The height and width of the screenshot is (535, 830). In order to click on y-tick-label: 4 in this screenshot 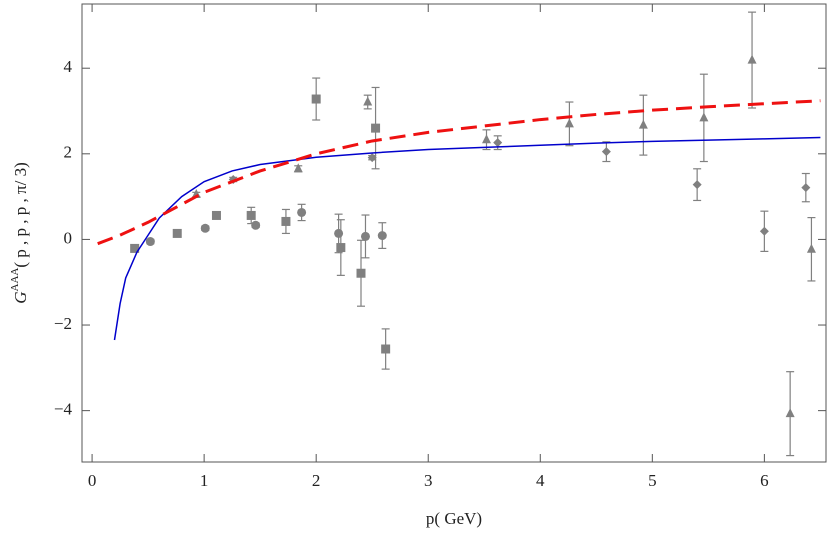, I will do `click(68, 66)`.